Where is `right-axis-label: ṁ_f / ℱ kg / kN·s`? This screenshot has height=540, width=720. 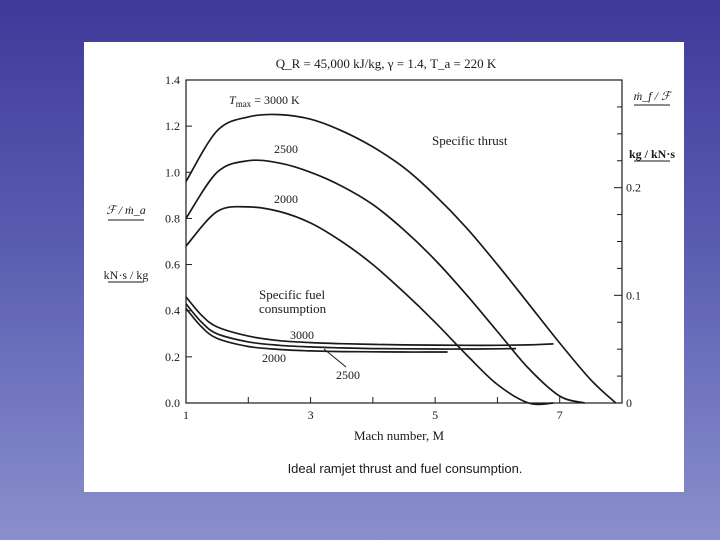 right-axis-label: ṁ_f / ℱ kg / kN·s is located at coordinates (652, 125).